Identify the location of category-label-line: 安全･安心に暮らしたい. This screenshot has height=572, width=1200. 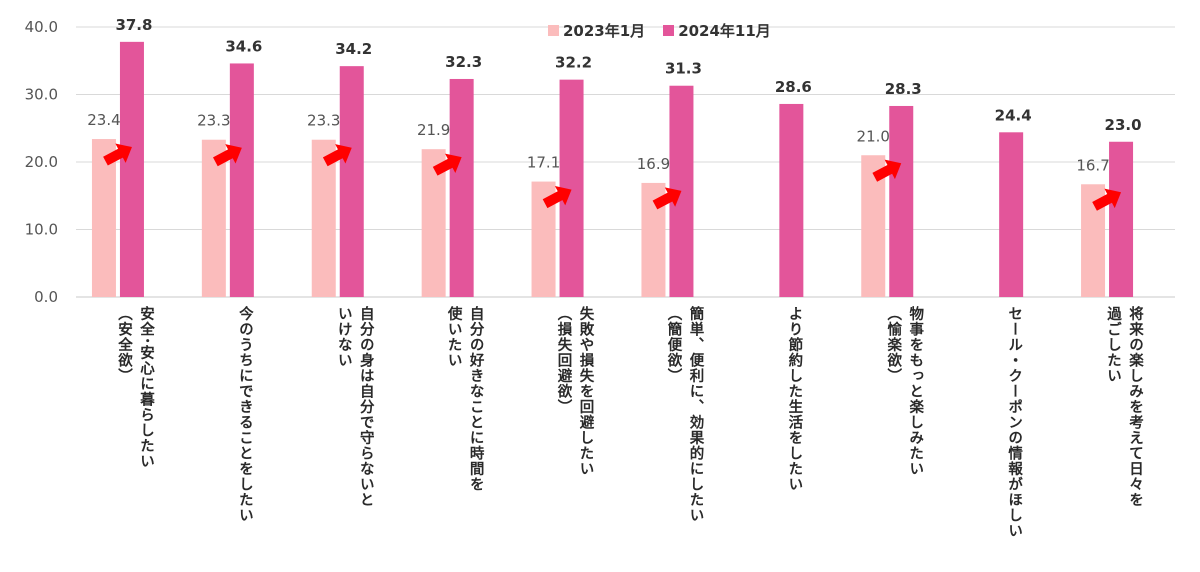
(145, 388).